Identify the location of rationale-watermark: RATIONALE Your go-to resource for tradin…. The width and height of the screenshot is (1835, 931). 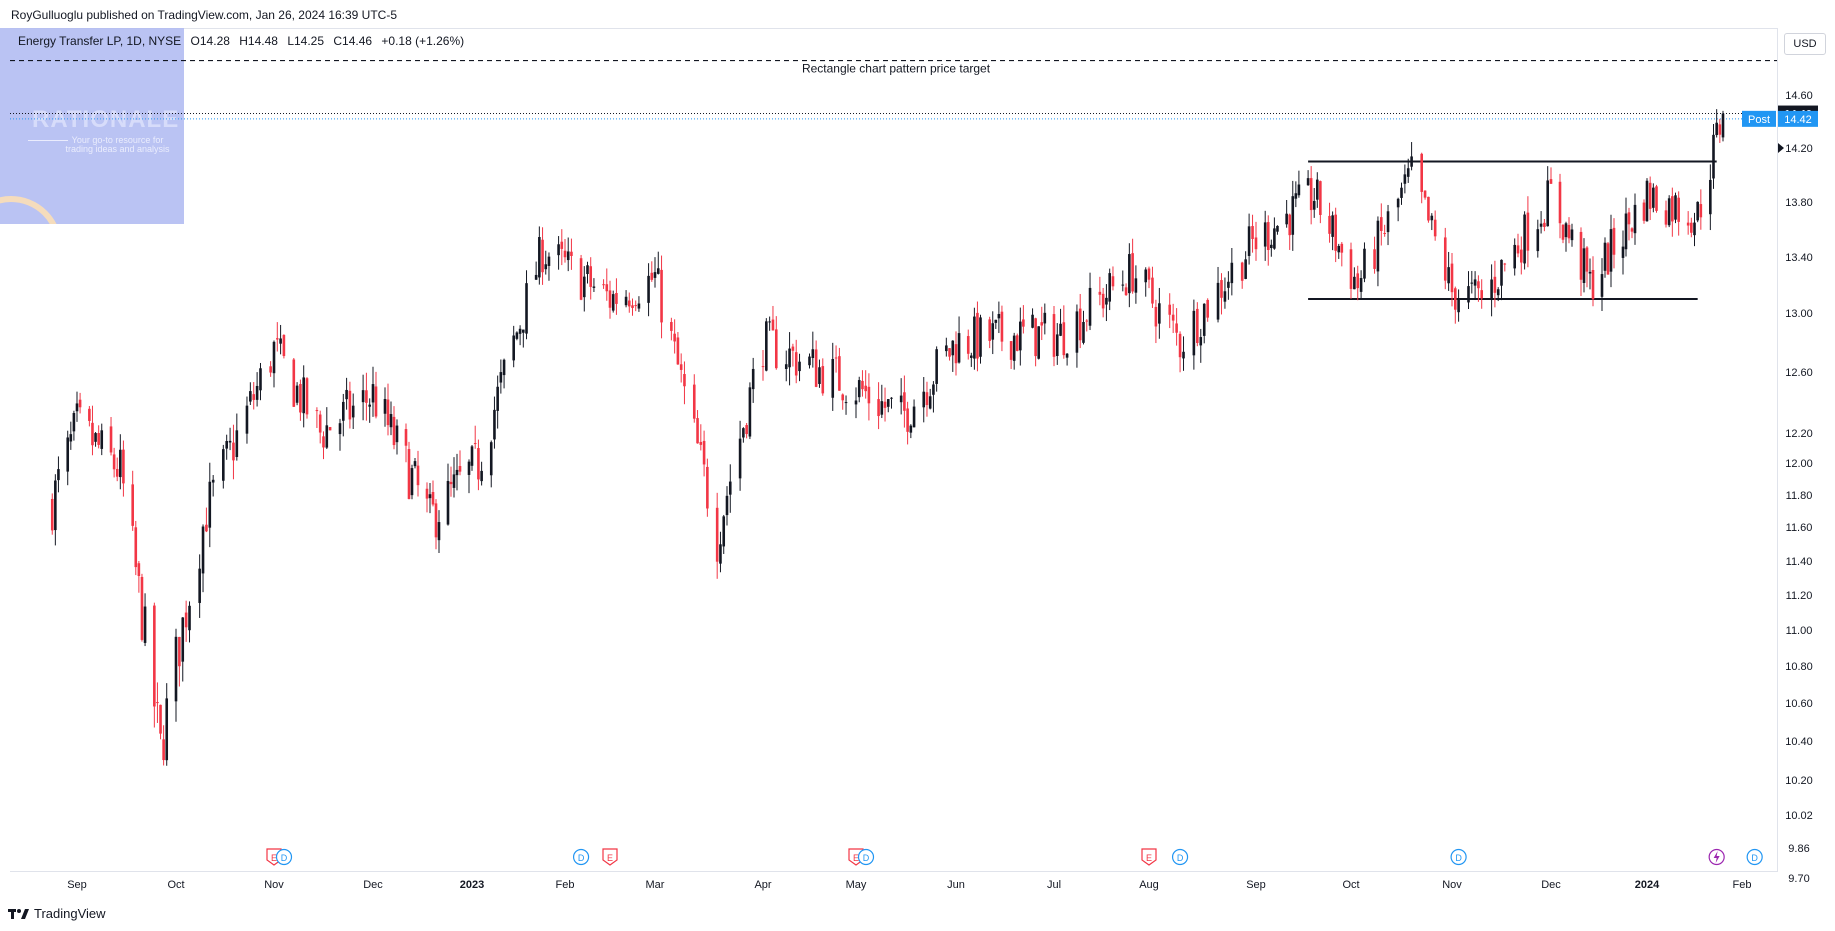
(92, 126).